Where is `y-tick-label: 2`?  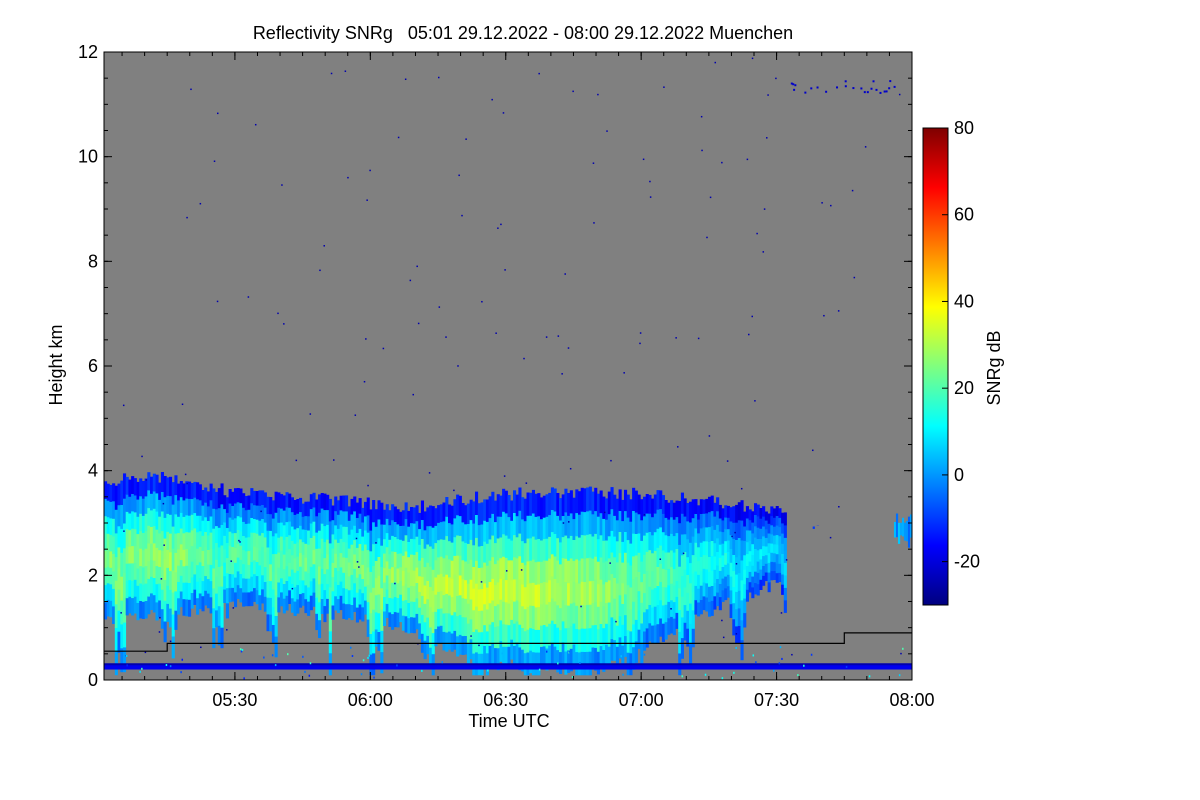
y-tick-label: 2 is located at coordinates (93, 575).